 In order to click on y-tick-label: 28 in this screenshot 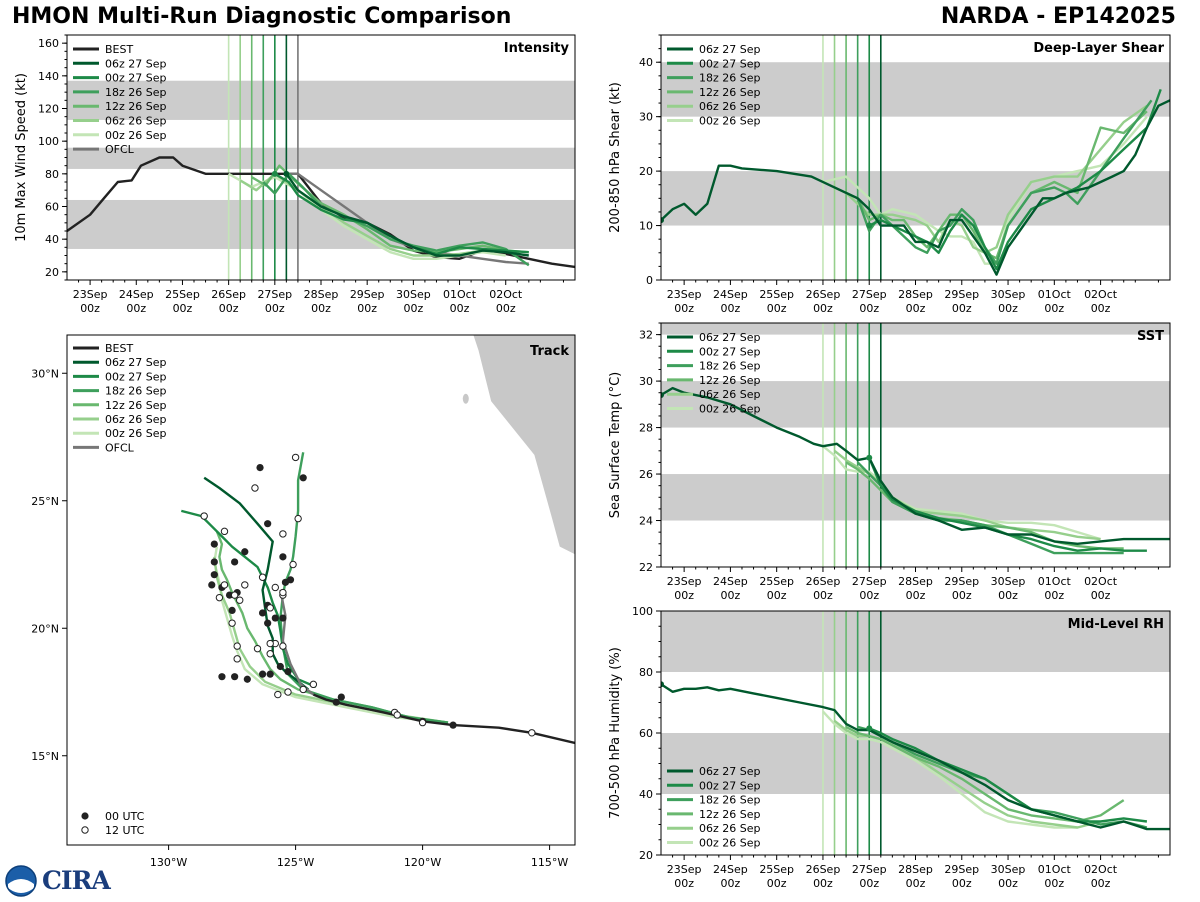, I will do `click(646, 428)`.